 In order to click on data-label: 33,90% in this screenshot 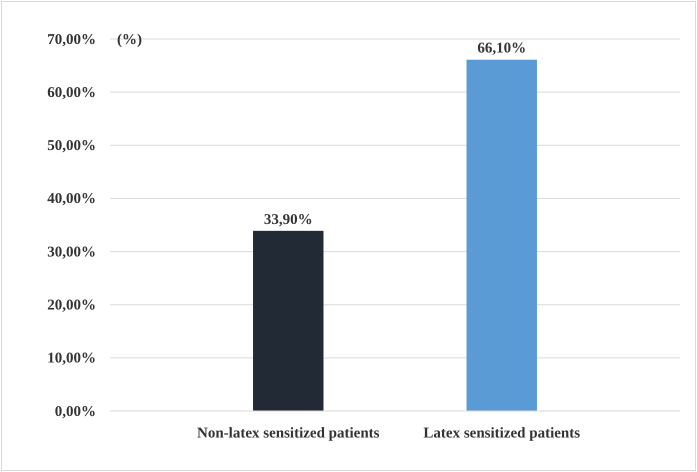, I will do `click(288, 220)`.